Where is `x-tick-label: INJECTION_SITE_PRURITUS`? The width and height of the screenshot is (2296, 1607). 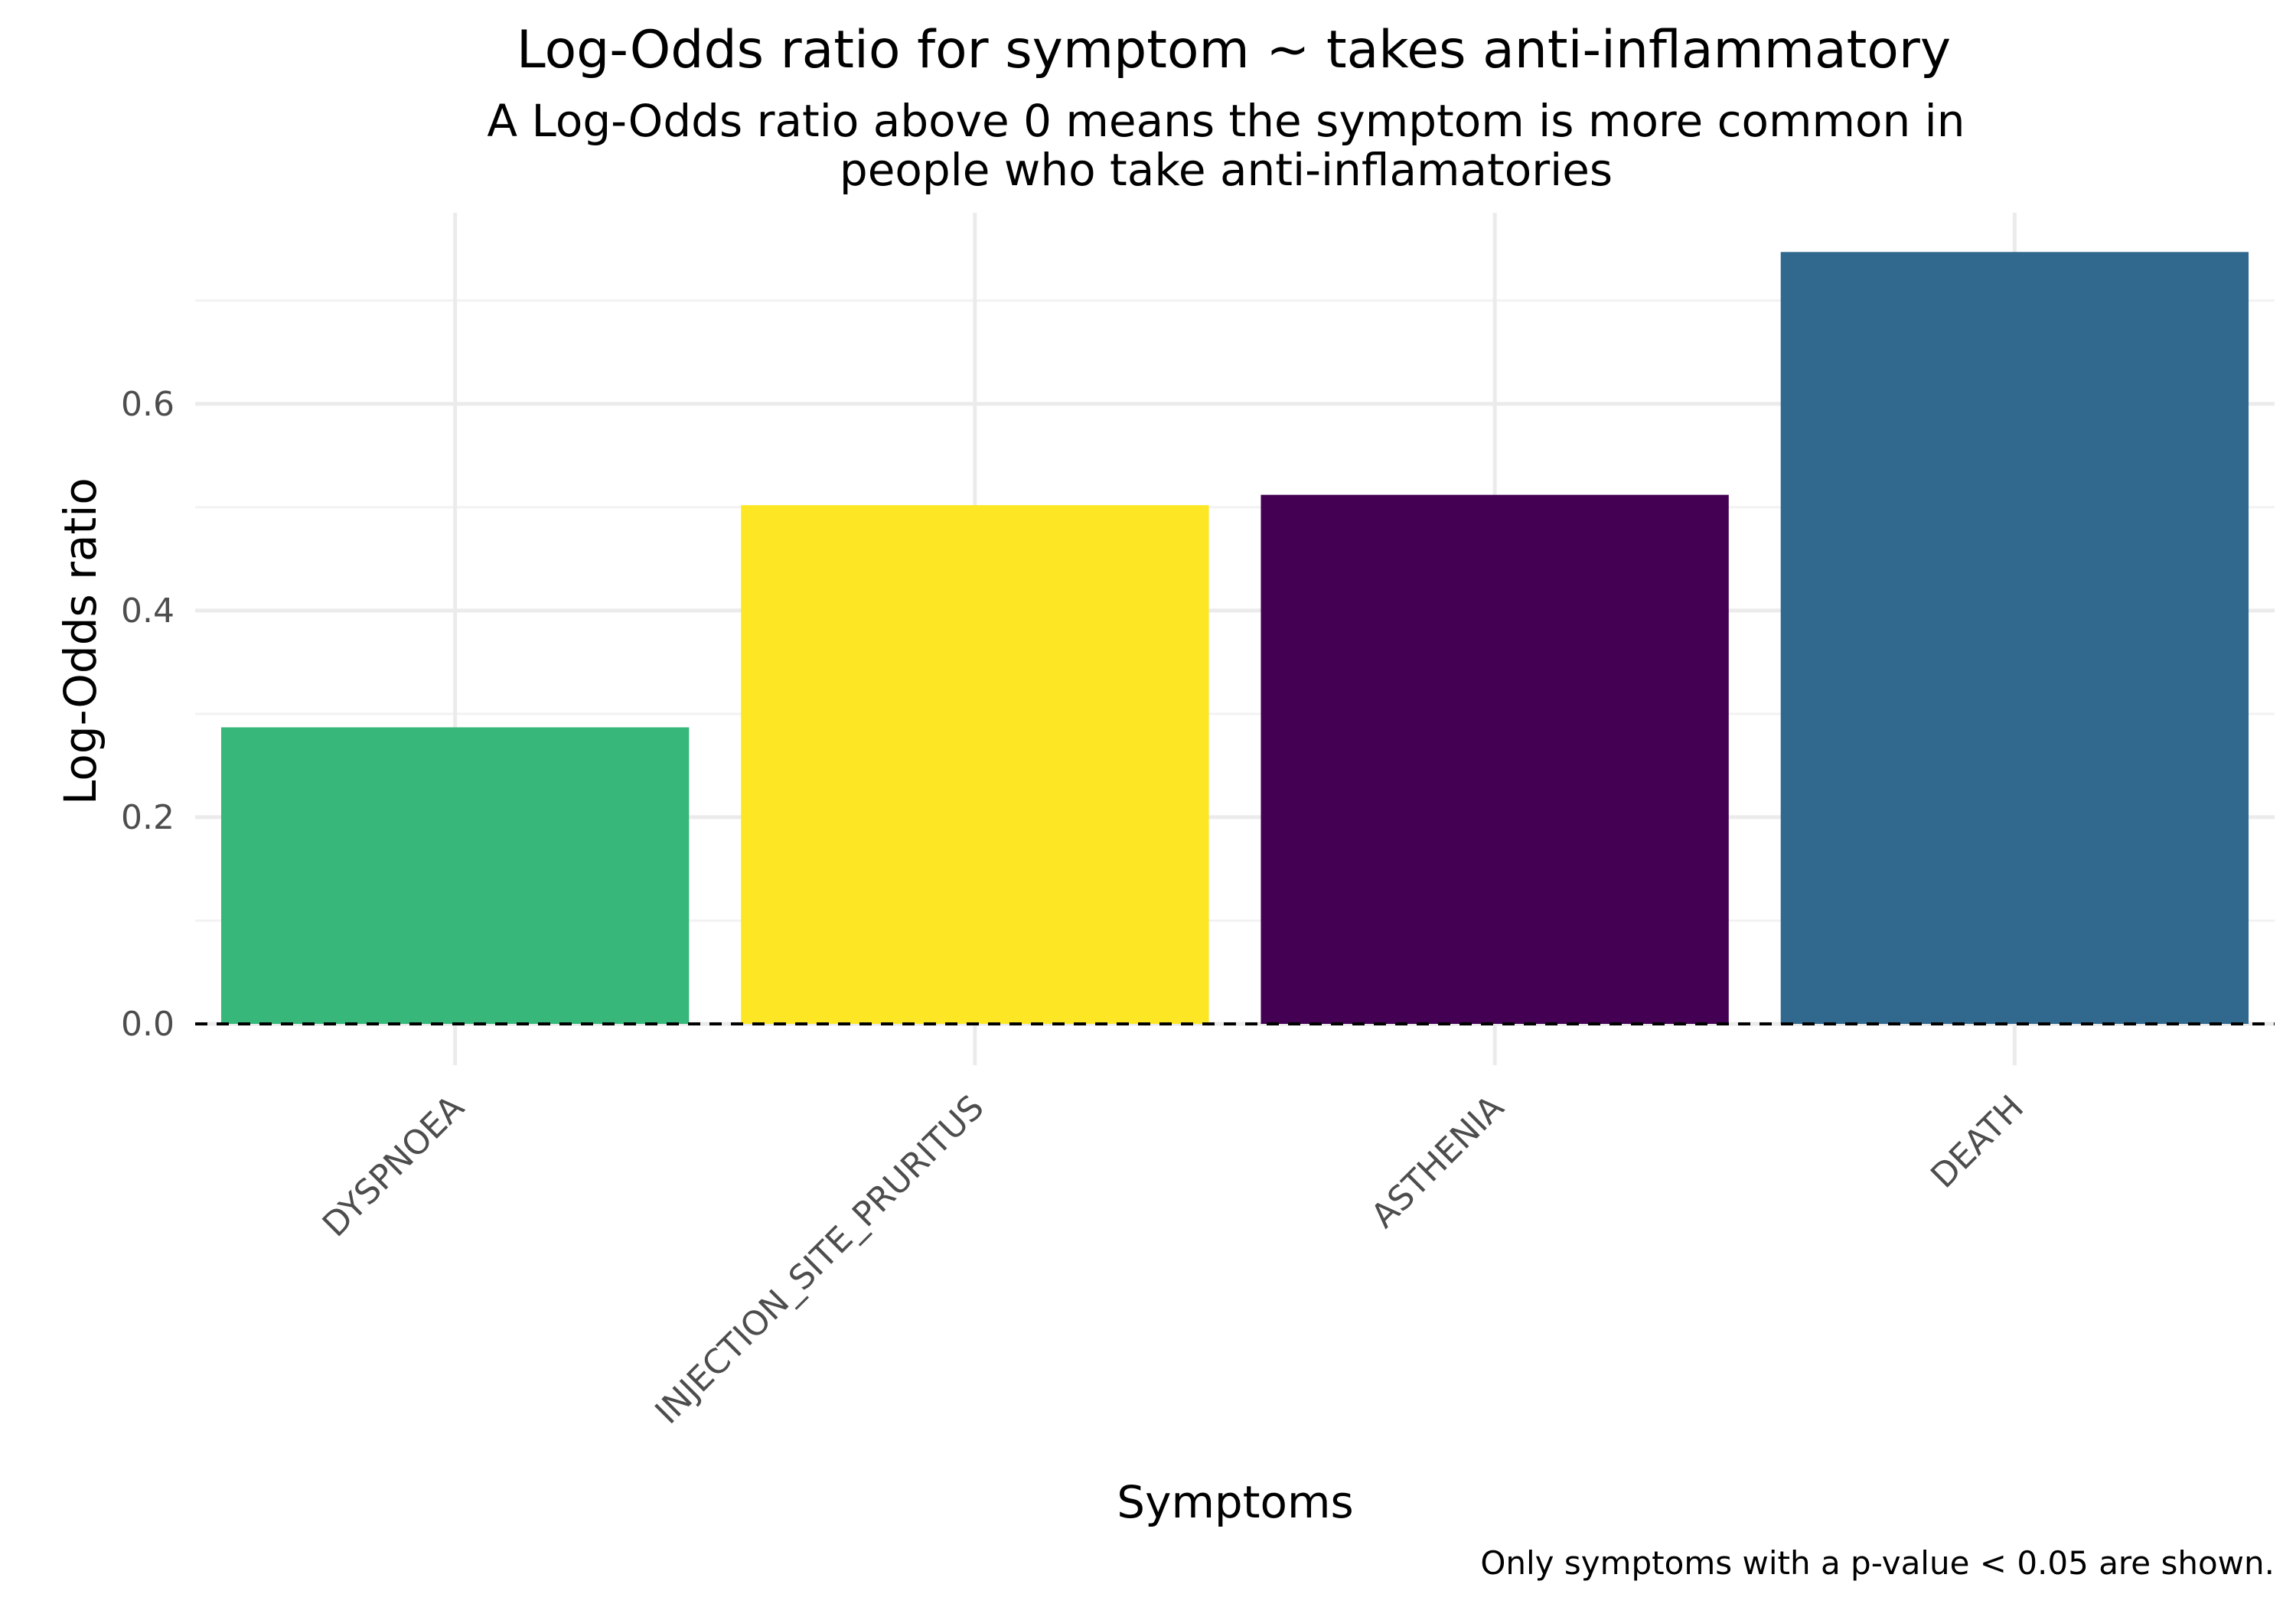
x-tick-label: INJECTION_SITE_PRURITUS is located at coordinates (819, 1260).